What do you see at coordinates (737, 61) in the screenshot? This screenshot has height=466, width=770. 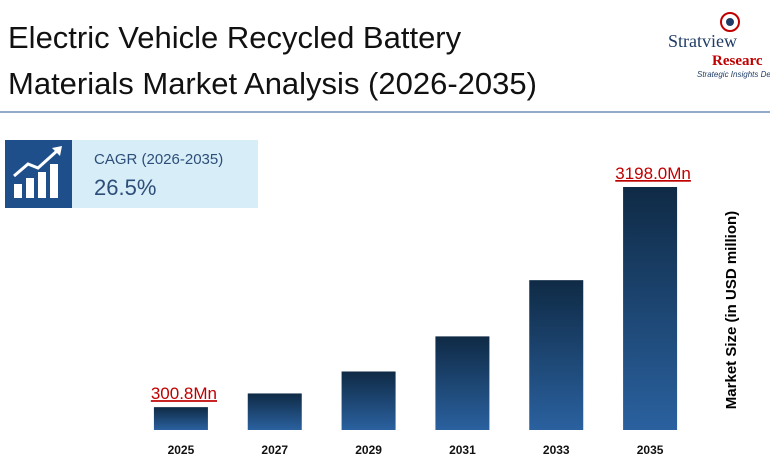 I see `logo-name: Researc` at bounding box center [737, 61].